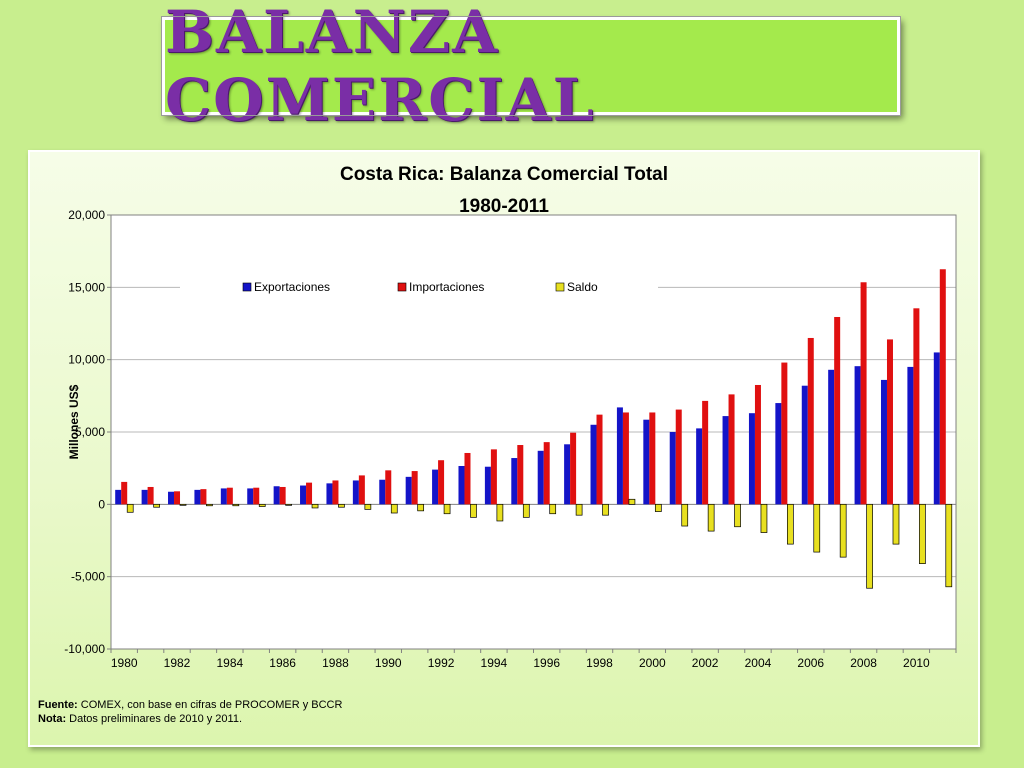  I want to click on bar-saldo-1987, so click(315, 506).